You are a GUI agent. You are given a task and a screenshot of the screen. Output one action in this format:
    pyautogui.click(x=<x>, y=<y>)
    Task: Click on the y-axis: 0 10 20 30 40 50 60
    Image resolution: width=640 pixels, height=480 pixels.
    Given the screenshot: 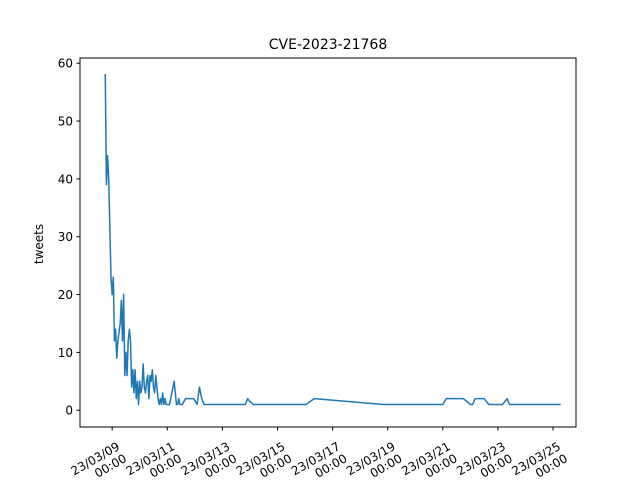 What is the action you would take?
    pyautogui.click(x=69, y=237)
    